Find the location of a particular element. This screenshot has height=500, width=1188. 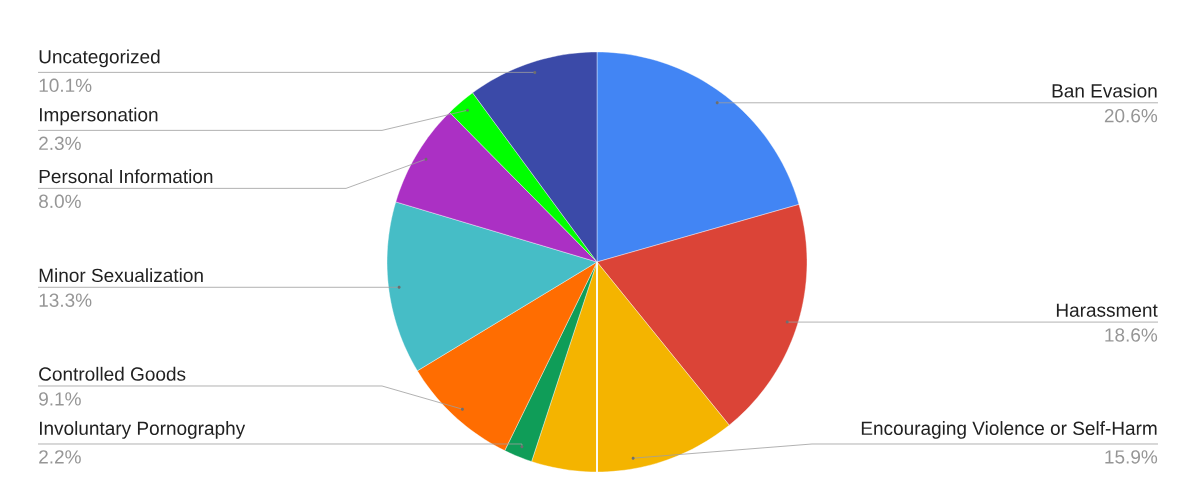

data-label: 2.2% is located at coordinates (60, 457).